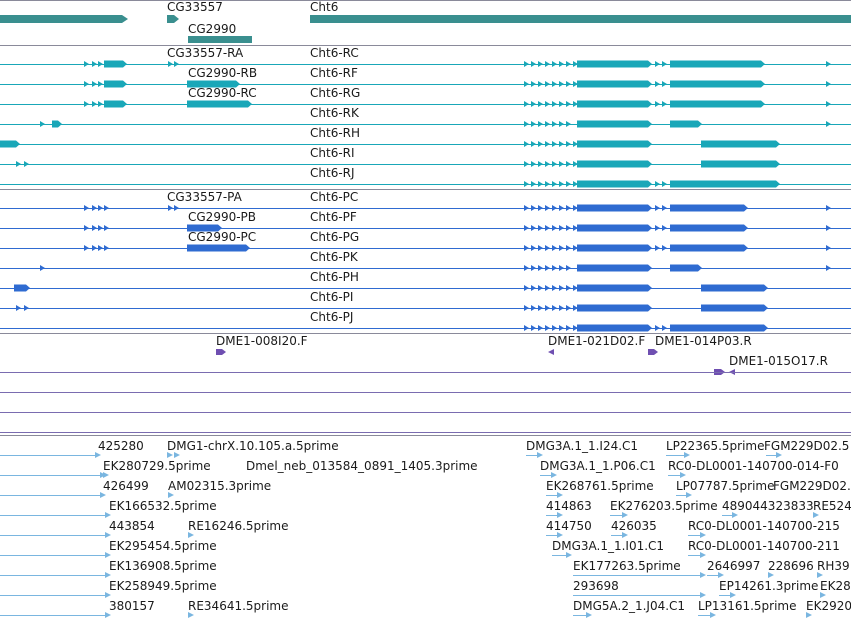 This screenshot has width=851, height=621. What do you see at coordinates (580, 19) in the screenshot?
I see `gene-feature-cht6` at bounding box center [580, 19].